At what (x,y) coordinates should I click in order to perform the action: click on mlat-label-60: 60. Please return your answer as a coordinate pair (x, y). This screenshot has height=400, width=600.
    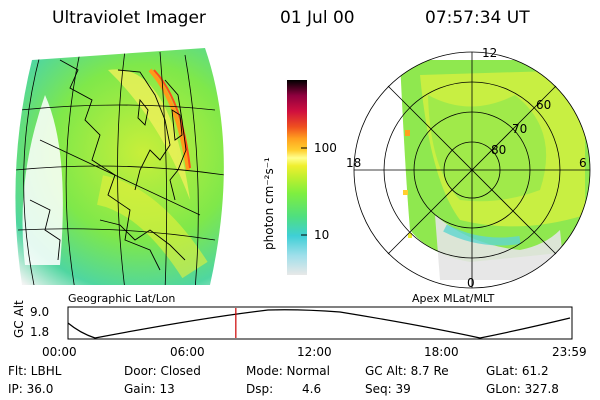
    Looking at the image, I should click on (544, 105).